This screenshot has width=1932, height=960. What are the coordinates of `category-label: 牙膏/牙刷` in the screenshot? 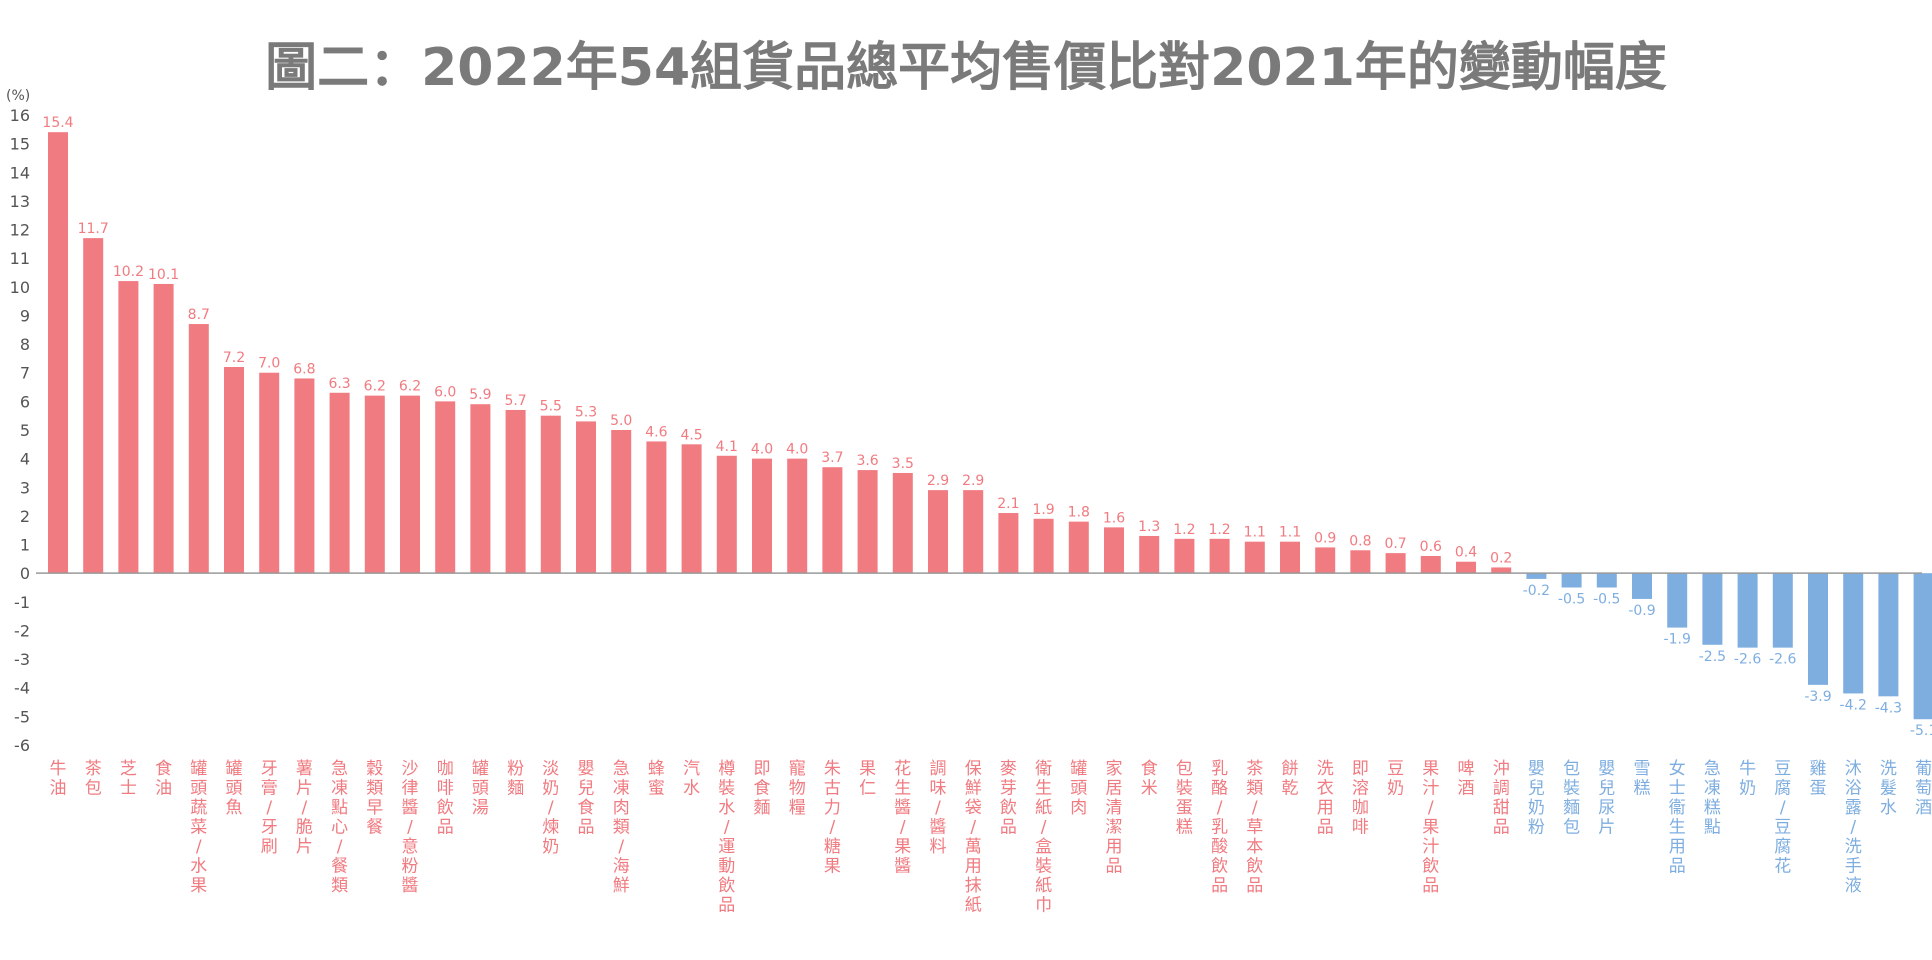 It's located at (269, 808).